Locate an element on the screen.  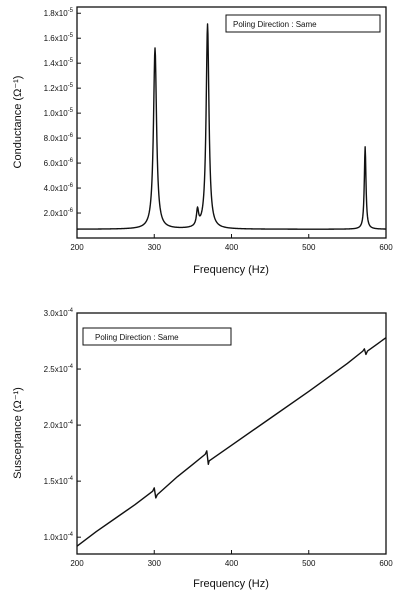
y-tick-label: 2.0x10⁻⁶ is located at coordinates (59, 213).